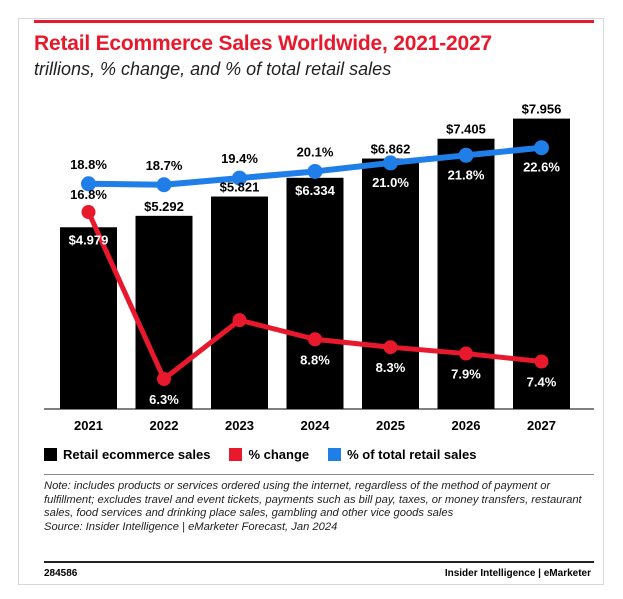 The height and width of the screenshot is (599, 623). What do you see at coordinates (466, 273) in the screenshot?
I see `bar-2026` at bounding box center [466, 273].